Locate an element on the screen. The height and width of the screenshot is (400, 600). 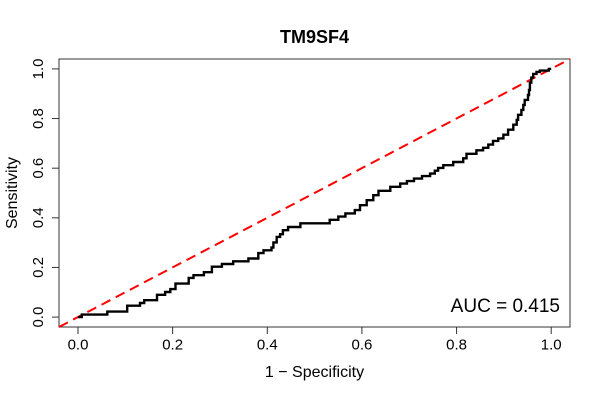
y-axis-label: Sensitivity is located at coordinates (12, 193).